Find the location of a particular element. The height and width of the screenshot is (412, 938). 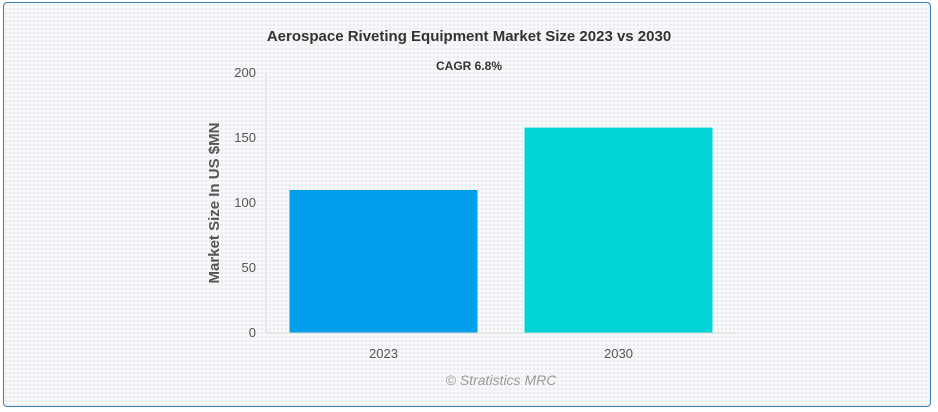

x-tick-label: 2030 is located at coordinates (618, 353).